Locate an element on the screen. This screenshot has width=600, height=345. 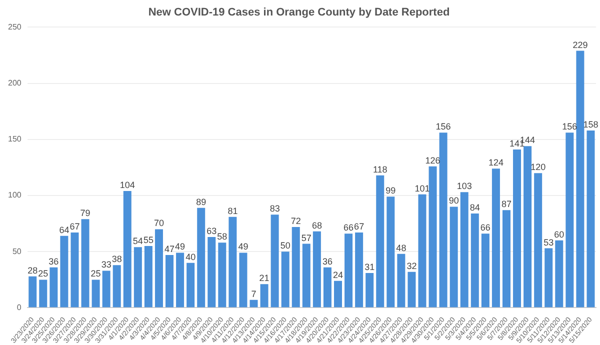
data-label: 57 is located at coordinates (306, 237).